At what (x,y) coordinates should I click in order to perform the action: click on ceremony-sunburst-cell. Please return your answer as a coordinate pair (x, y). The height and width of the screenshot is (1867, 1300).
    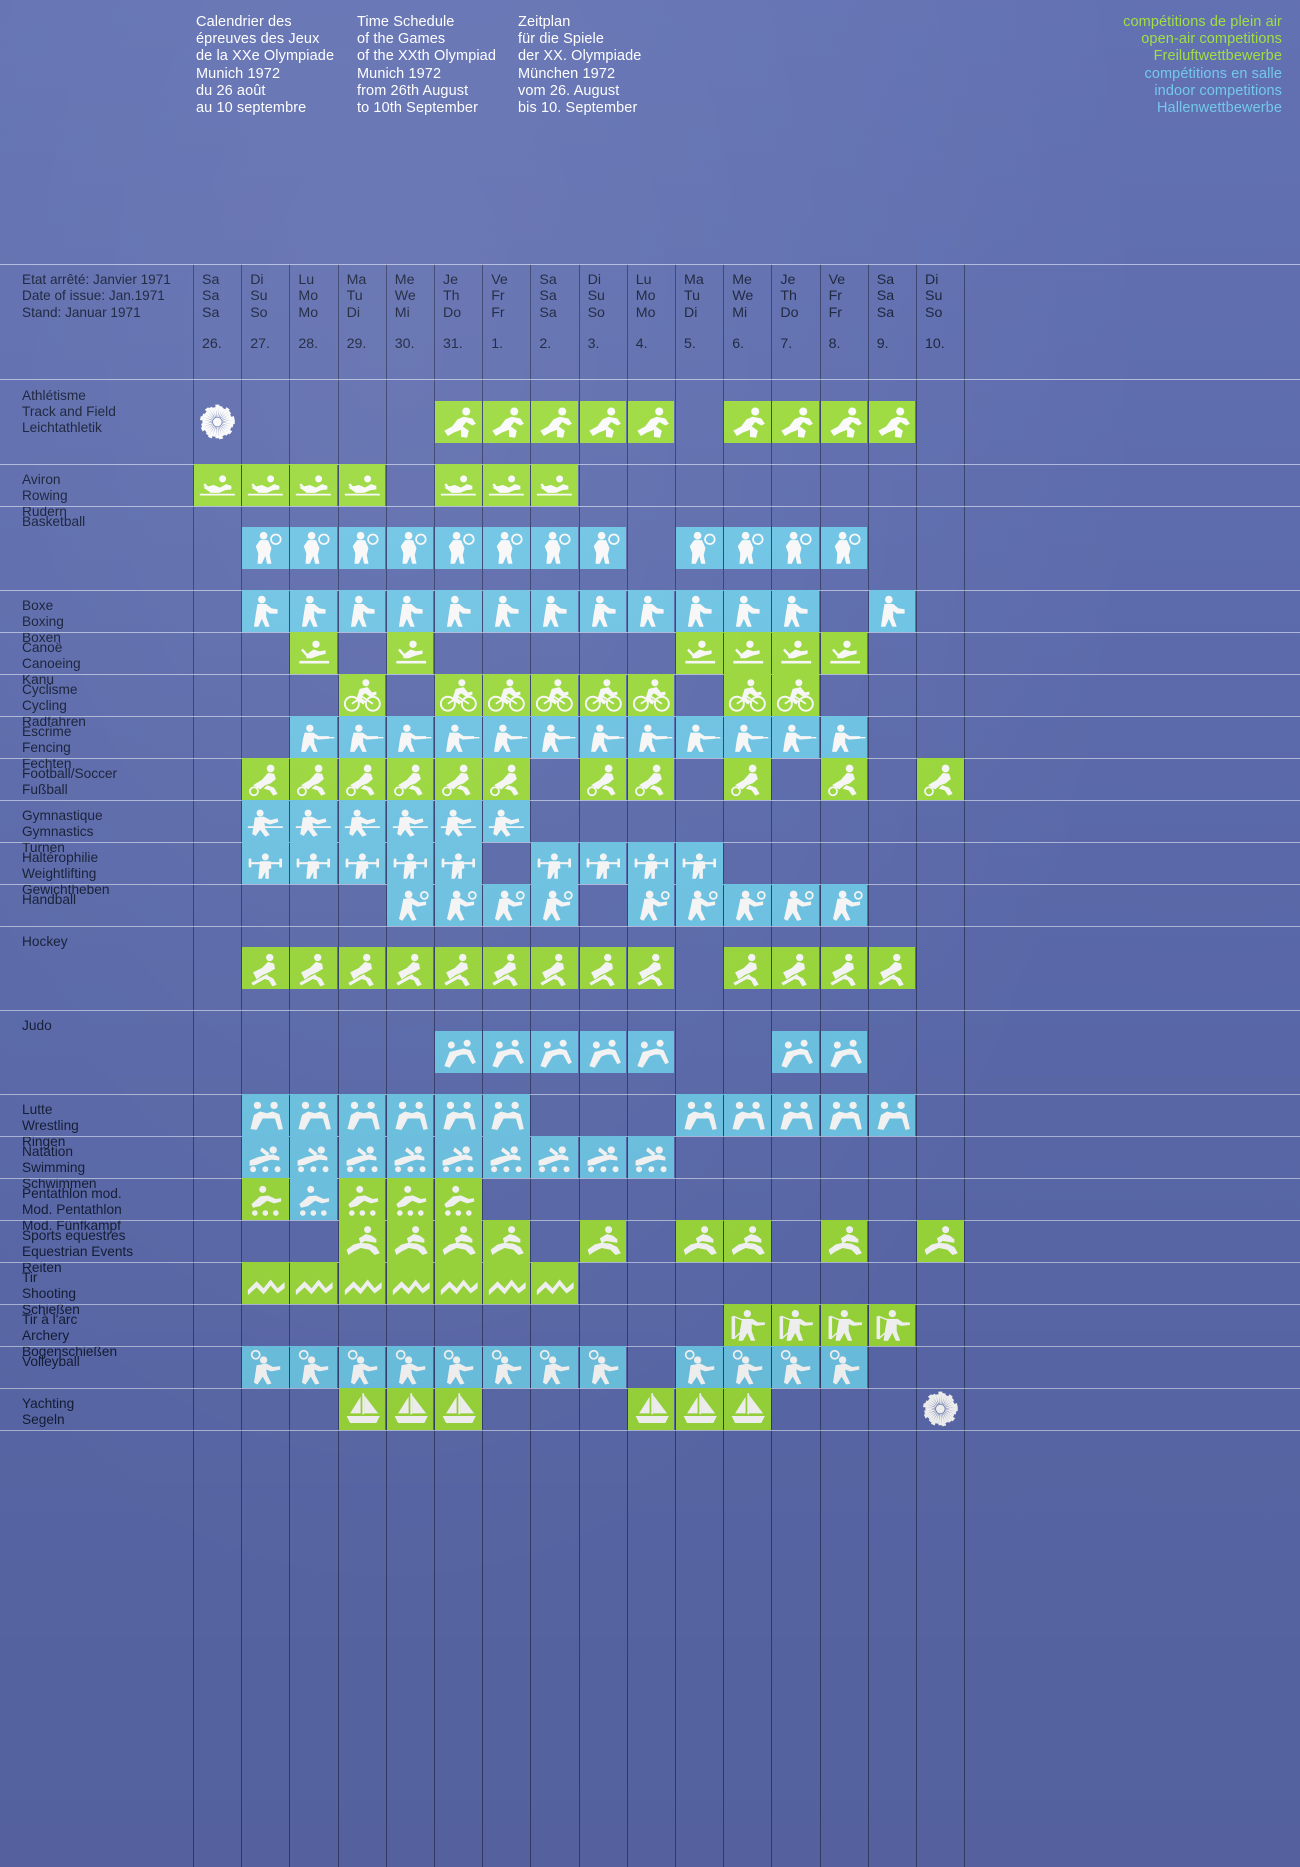
    Looking at the image, I should click on (940, 1409).